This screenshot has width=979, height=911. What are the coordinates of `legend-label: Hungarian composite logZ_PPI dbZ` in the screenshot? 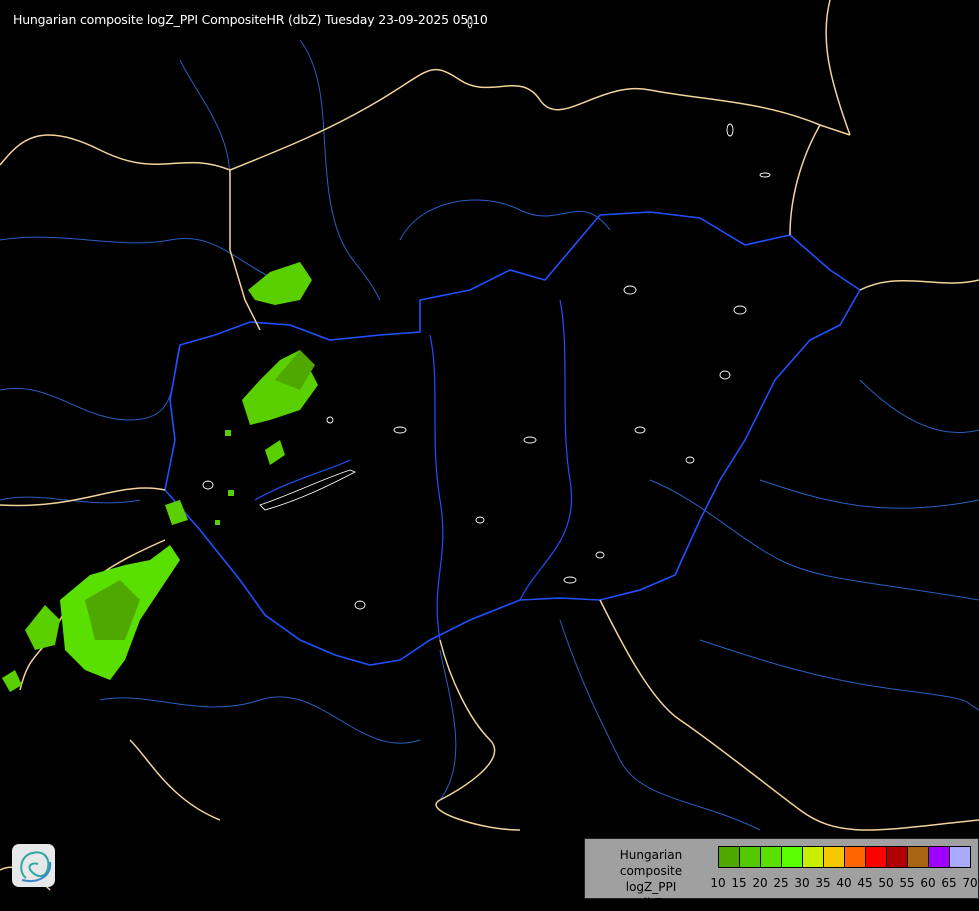 It's located at (651, 879).